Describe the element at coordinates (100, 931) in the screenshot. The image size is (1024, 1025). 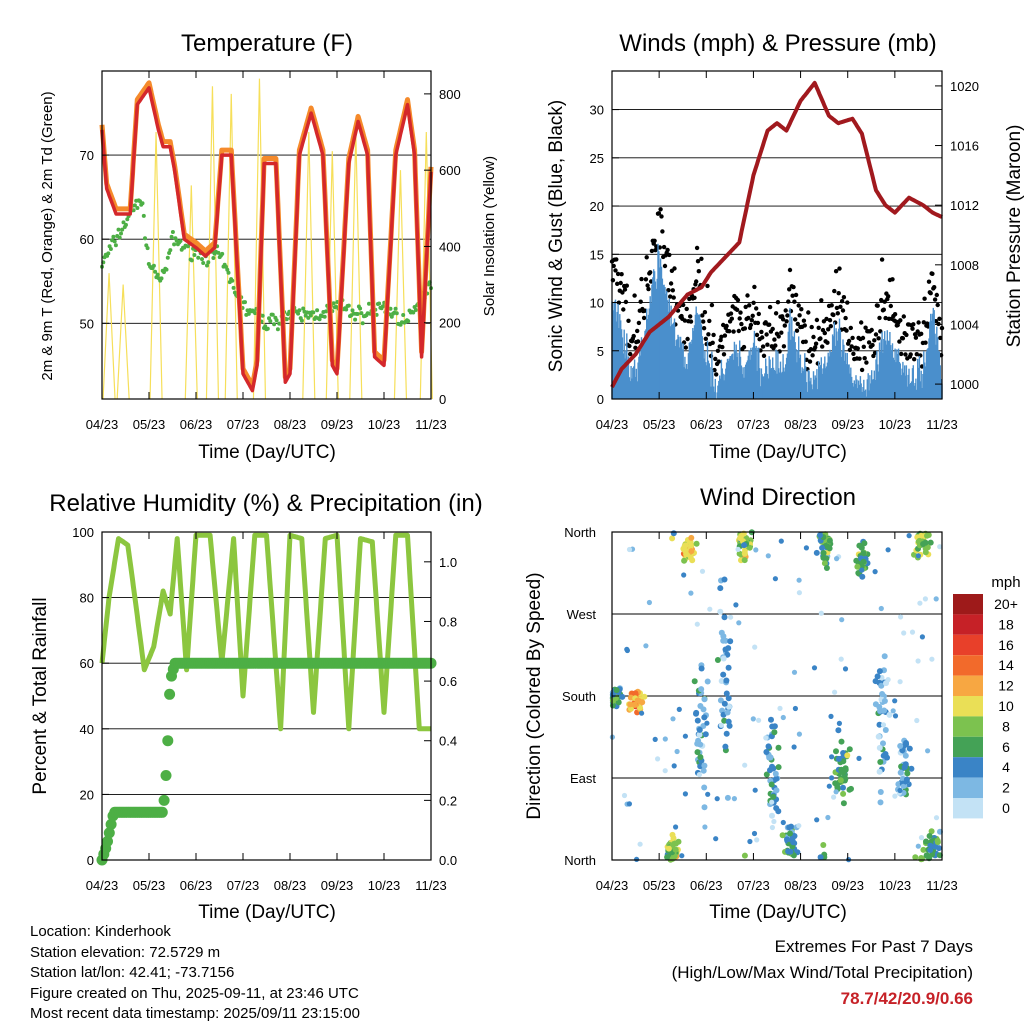
I see `location-text: Location: Kinderhook` at that location.